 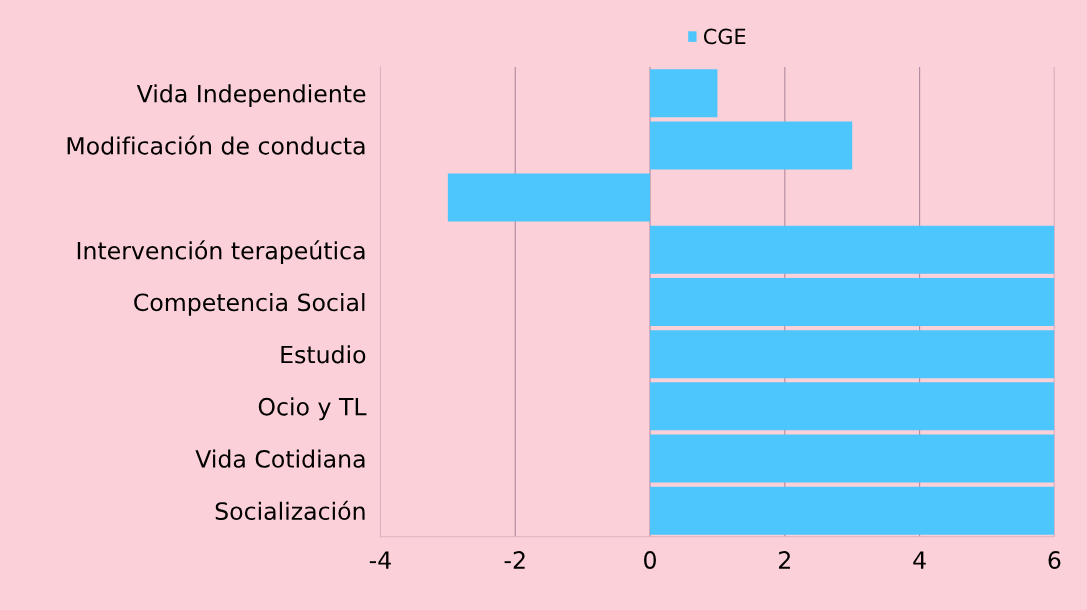 I want to click on x-tick-label: -2, so click(x=514, y=560).